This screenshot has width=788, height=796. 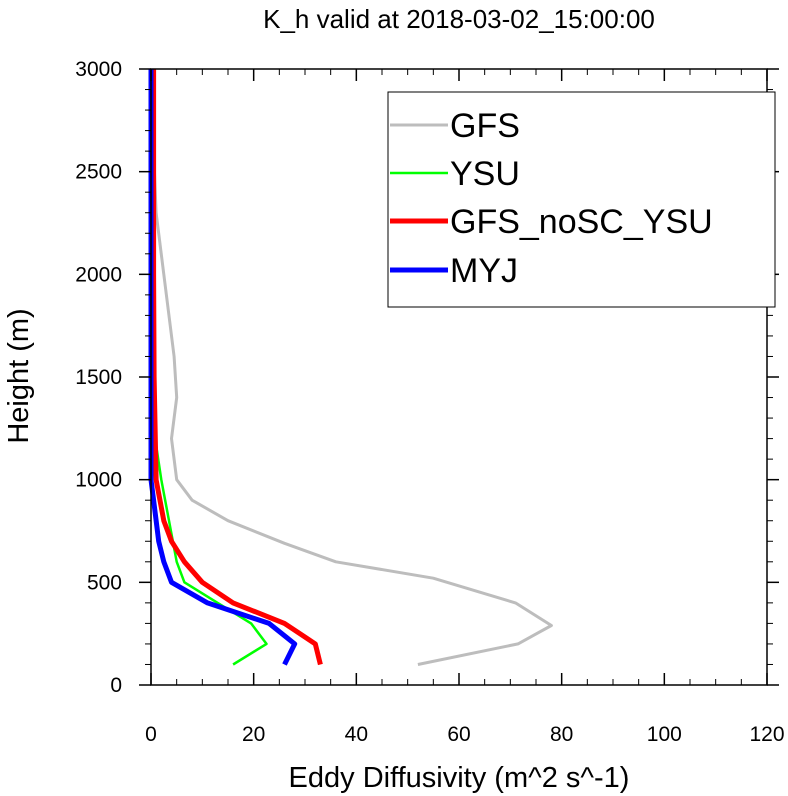 What do you see at coordinates (98, 274) in the screenshot?
I see `y-tick-label: 2000` at bounding box center [98, 274].